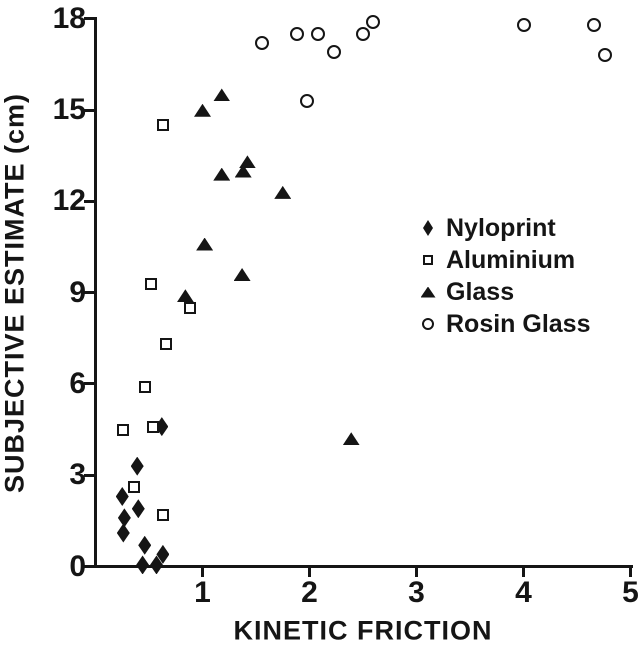 The width and height of the screenshot is (643, 650). Describe the element at coordinates (69, 110) in the screenshot. I see `y-tick-label: 15` at that location.